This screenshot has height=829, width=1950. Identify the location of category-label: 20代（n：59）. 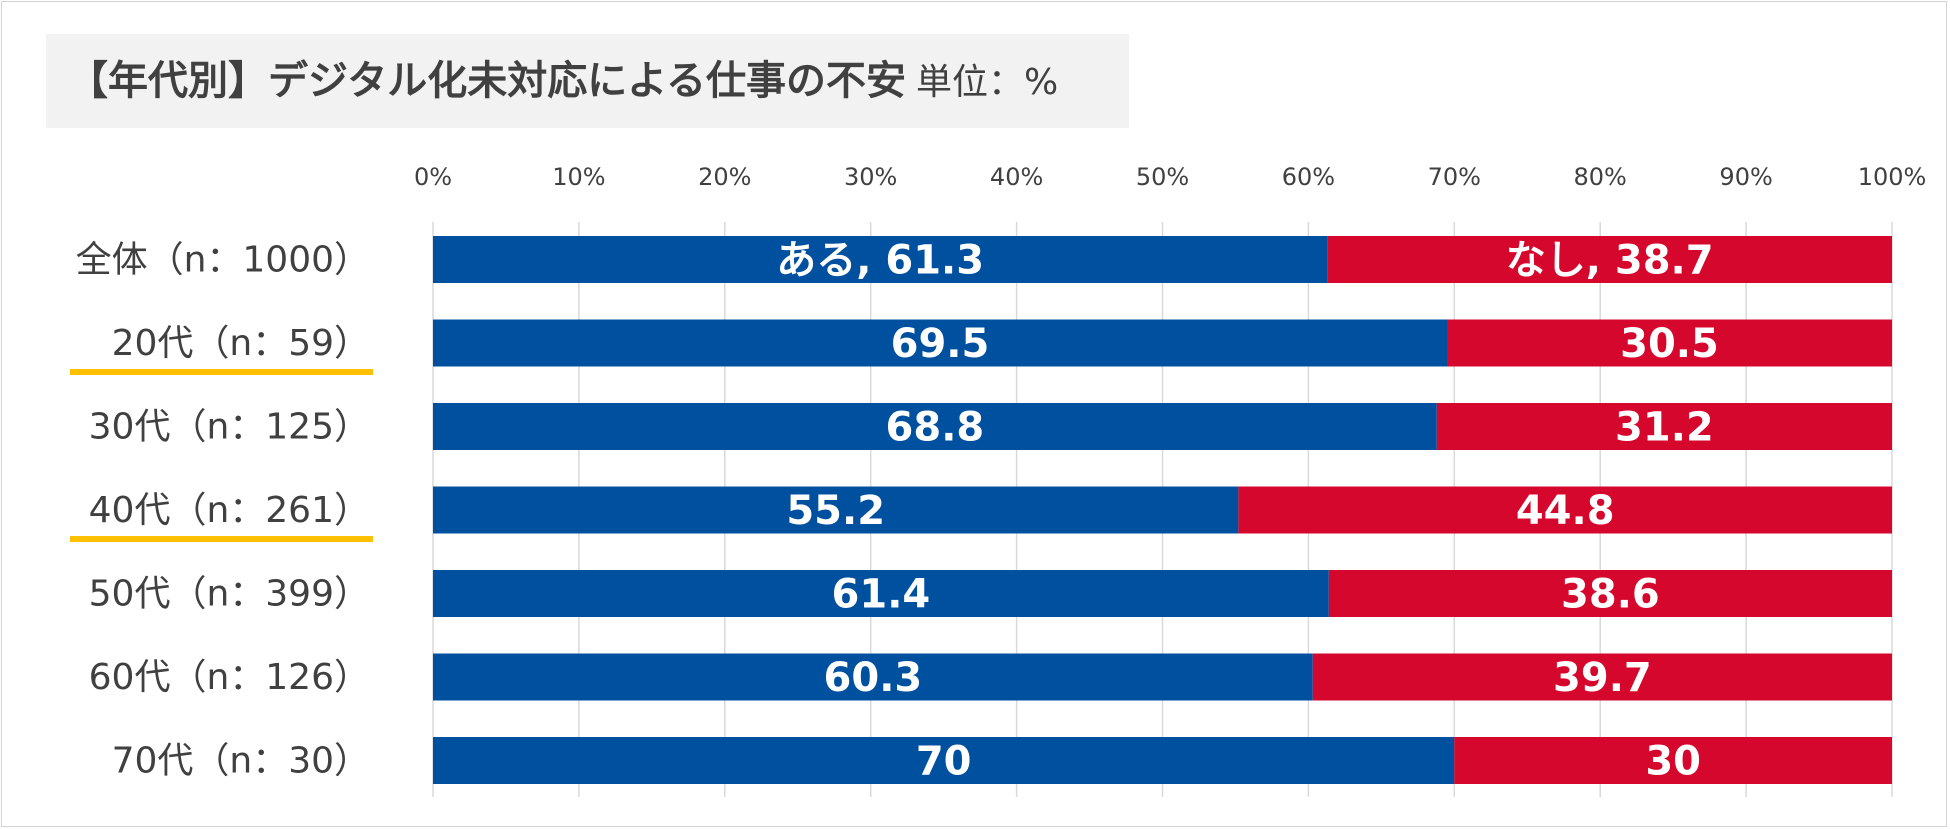
(241, 343).